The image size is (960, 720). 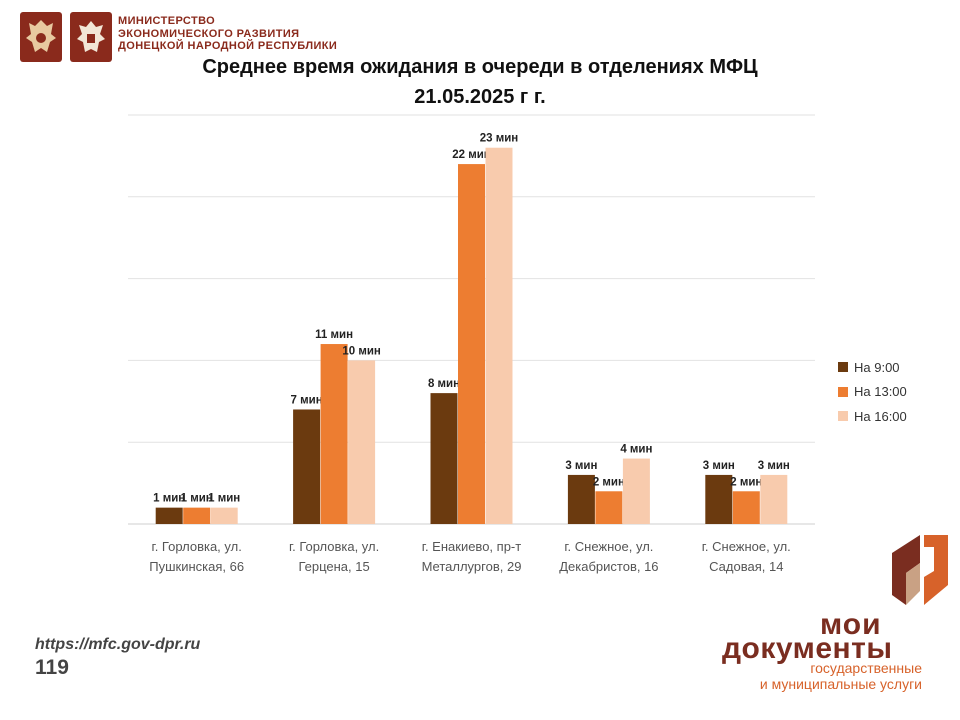 I want to click on legend-item: На 13:00, so click(x=872, y=392).